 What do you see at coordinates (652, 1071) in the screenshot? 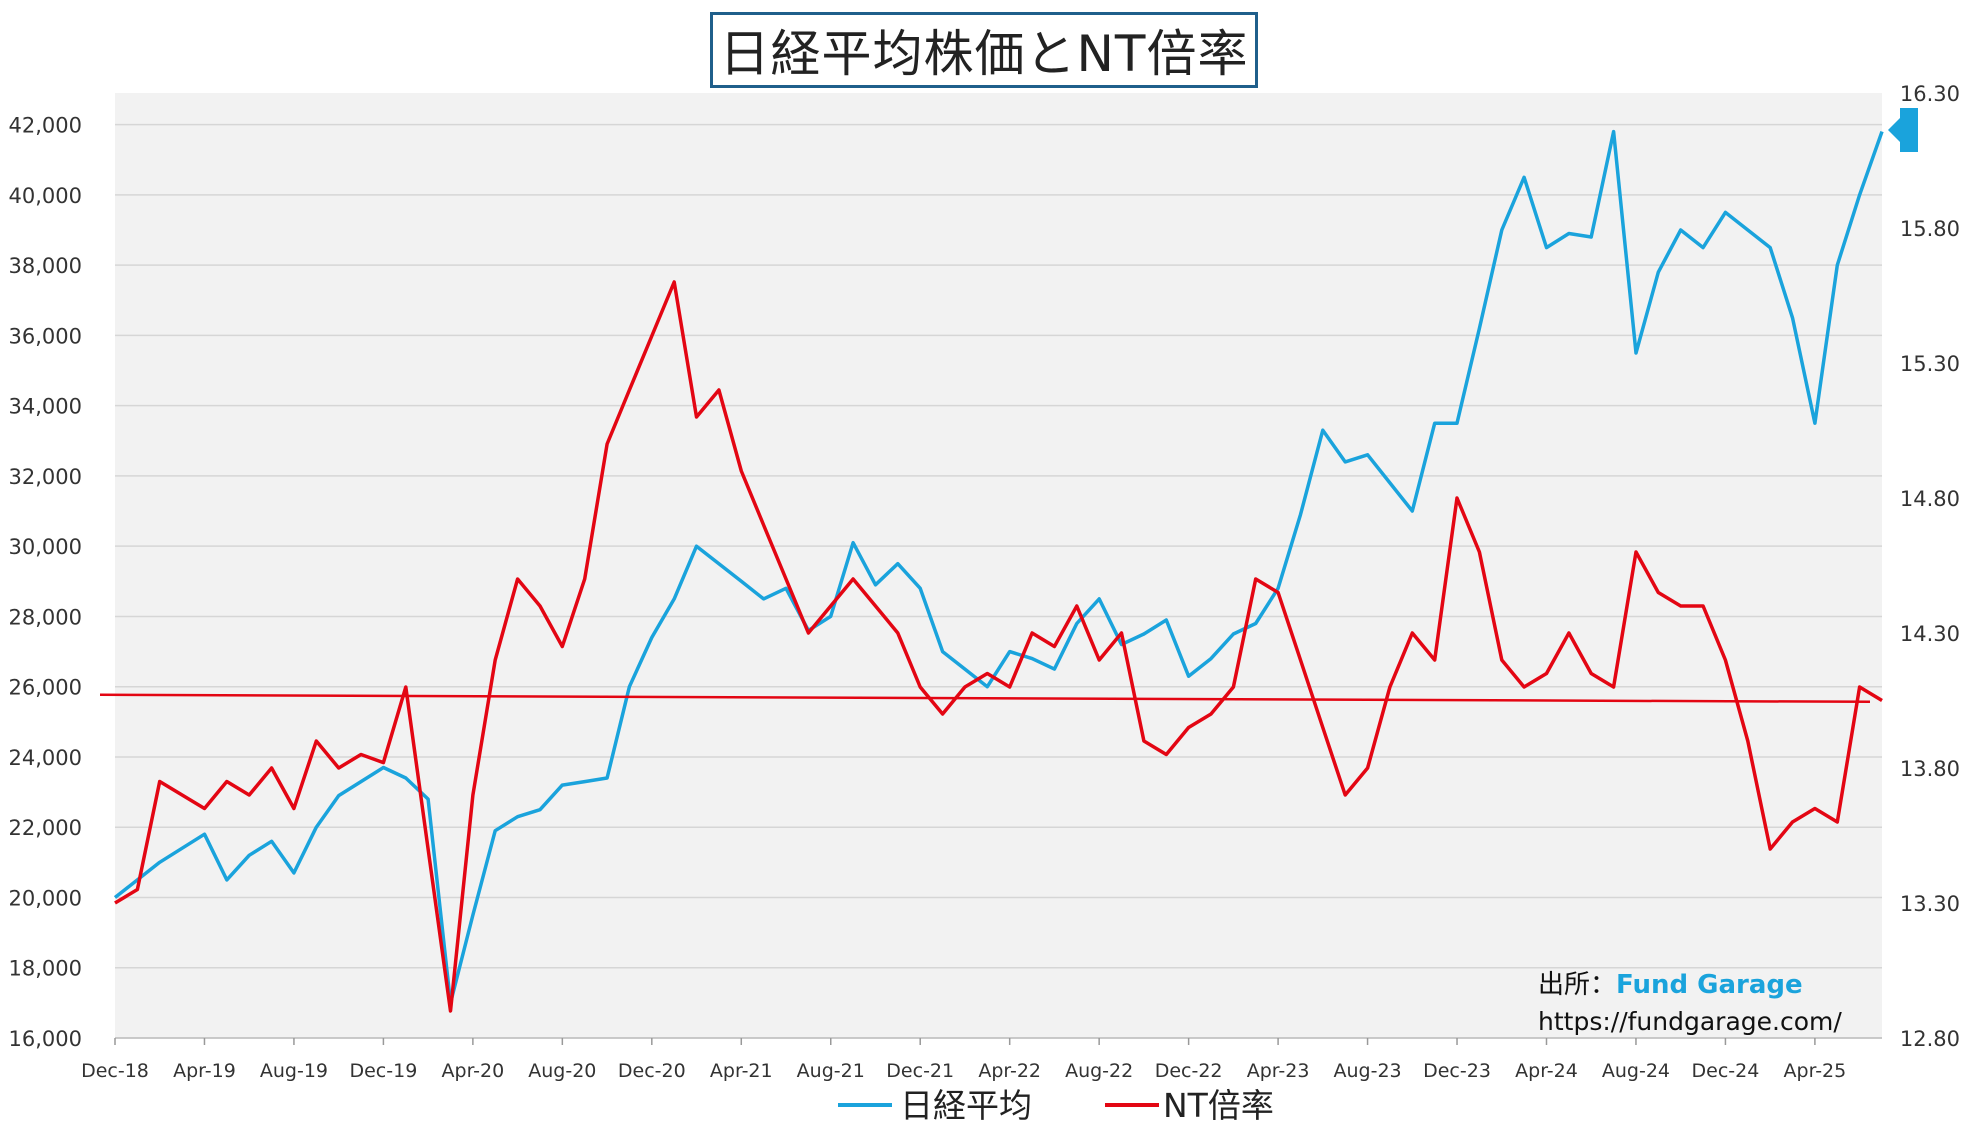
I see `x-tick-label: Dec-20` at bounding box center [652, 1071].